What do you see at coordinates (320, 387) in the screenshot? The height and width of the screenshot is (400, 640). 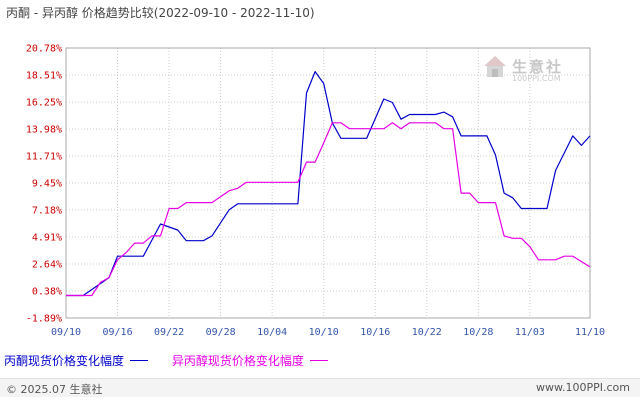 I see `footer-bar` at bounding box center [320, 387].